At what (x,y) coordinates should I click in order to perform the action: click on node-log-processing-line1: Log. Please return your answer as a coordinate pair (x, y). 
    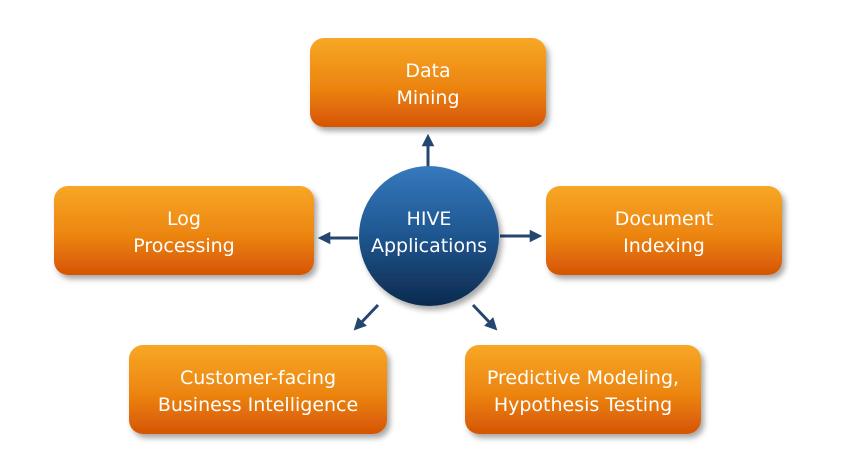
    Looking at the image, I should click on (184, 219).